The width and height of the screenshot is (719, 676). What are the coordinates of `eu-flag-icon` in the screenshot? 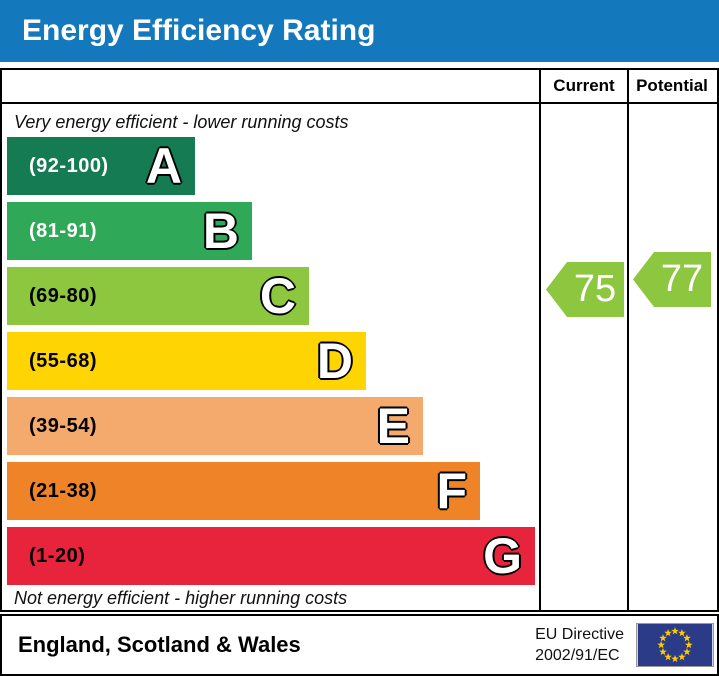 It's located at (675, 645).